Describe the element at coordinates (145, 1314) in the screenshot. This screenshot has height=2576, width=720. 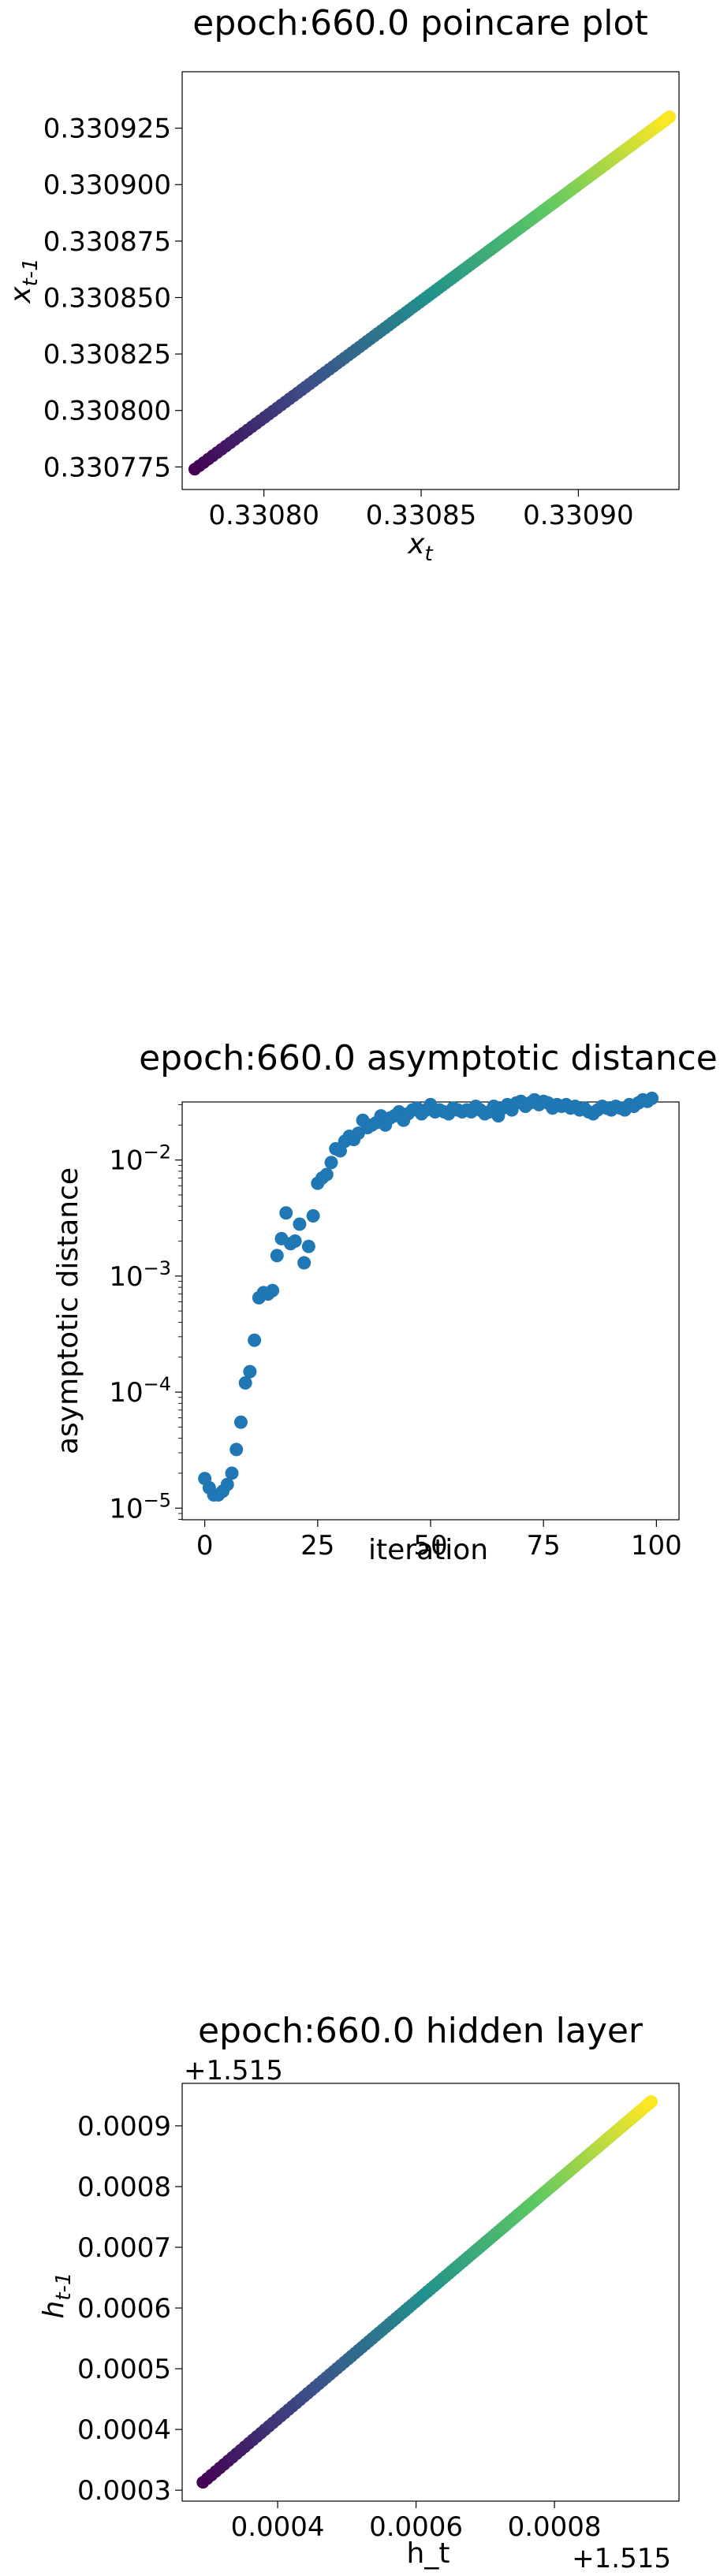
I see `asymptotic-y-ticks: 10⁻⁵ 10⁻⁴ 10⁻³ 10⁻²` at that location.